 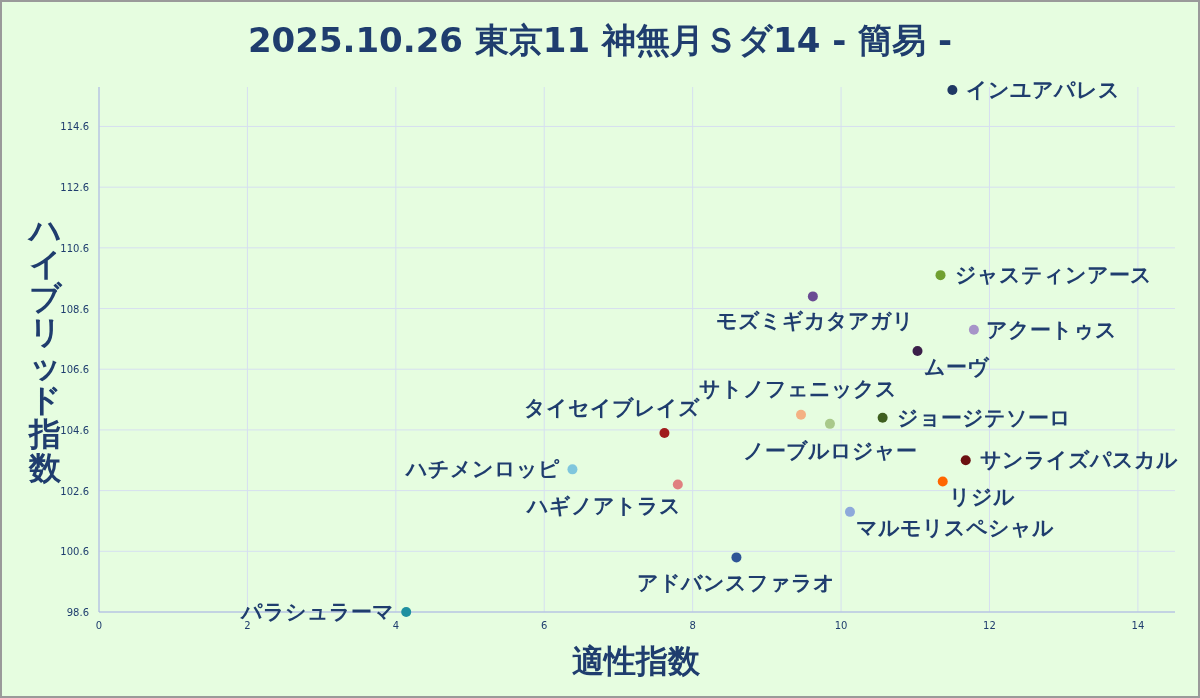 What do you see at coordinates (74, 430) in the screenshot?
I see `y-tick-label: 104.6` at bounding box center [74, 430].